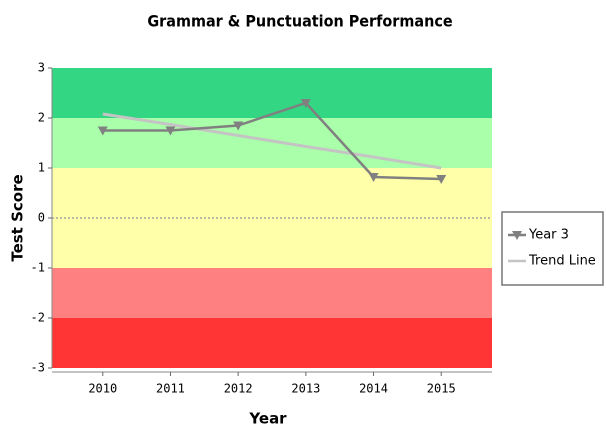 This screenshot has height=432, width=606. I want to click on x-tick-label: 2014, so click(373, 389).